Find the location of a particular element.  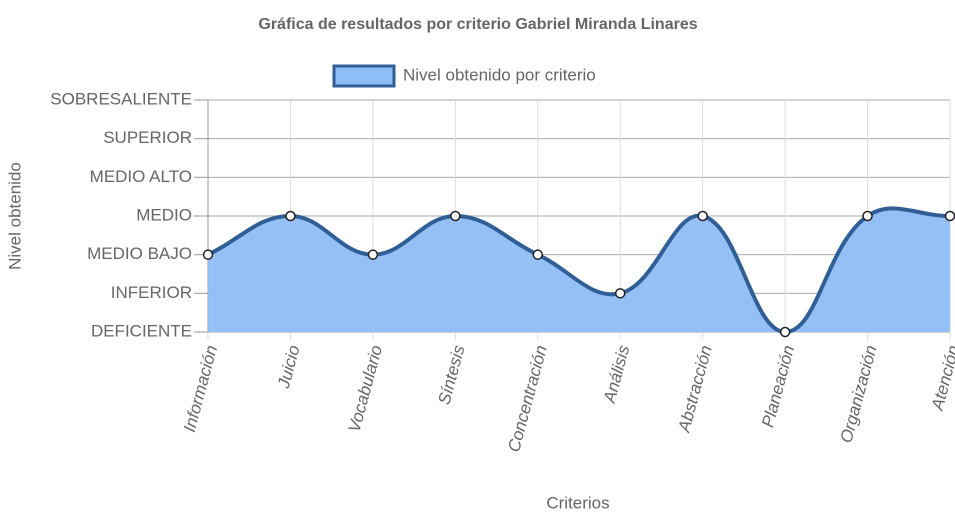

legend-label: Nivel obtenido por criterio is located at coordinates (499, 74).